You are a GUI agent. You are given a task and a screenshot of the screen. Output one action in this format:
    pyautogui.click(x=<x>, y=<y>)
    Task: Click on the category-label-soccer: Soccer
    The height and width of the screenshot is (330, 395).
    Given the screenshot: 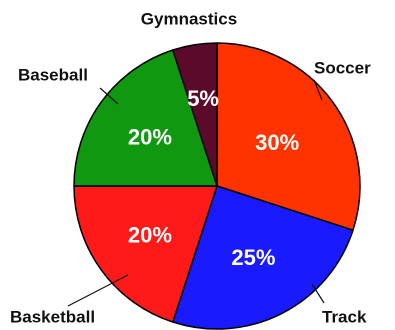 What is the action you would take?
    pyautogui.click(x=342, y=68)
    